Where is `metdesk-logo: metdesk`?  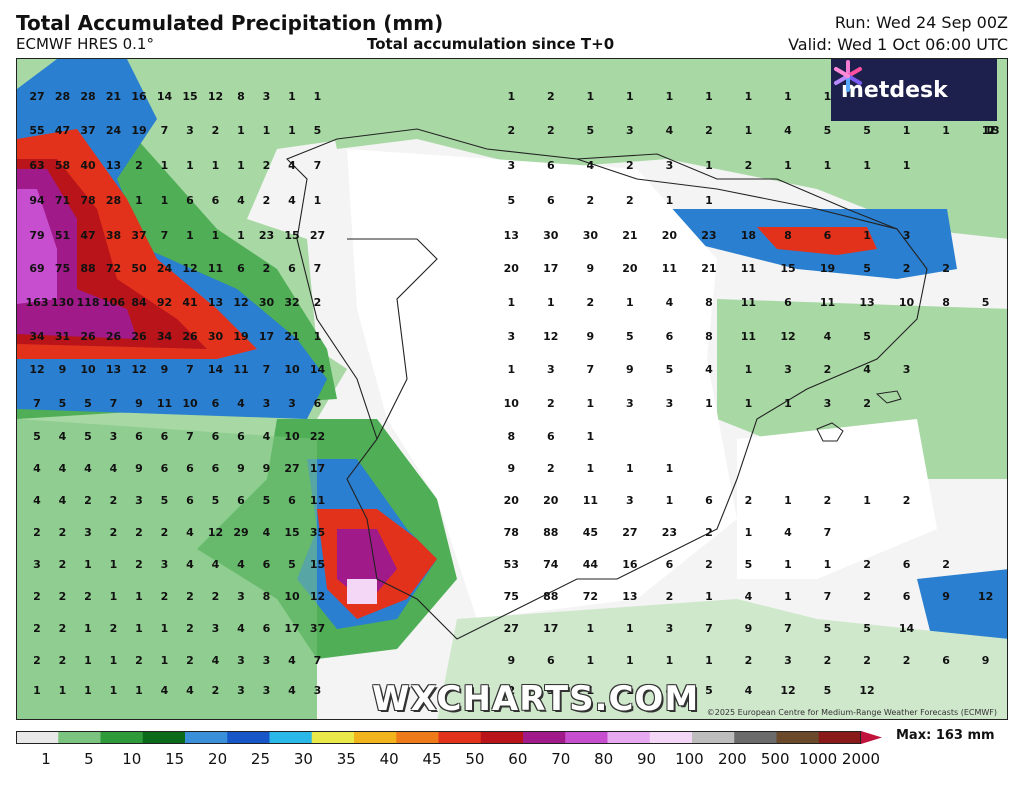 metdesk-logo: metdesk is located at coordinates (914, 90).